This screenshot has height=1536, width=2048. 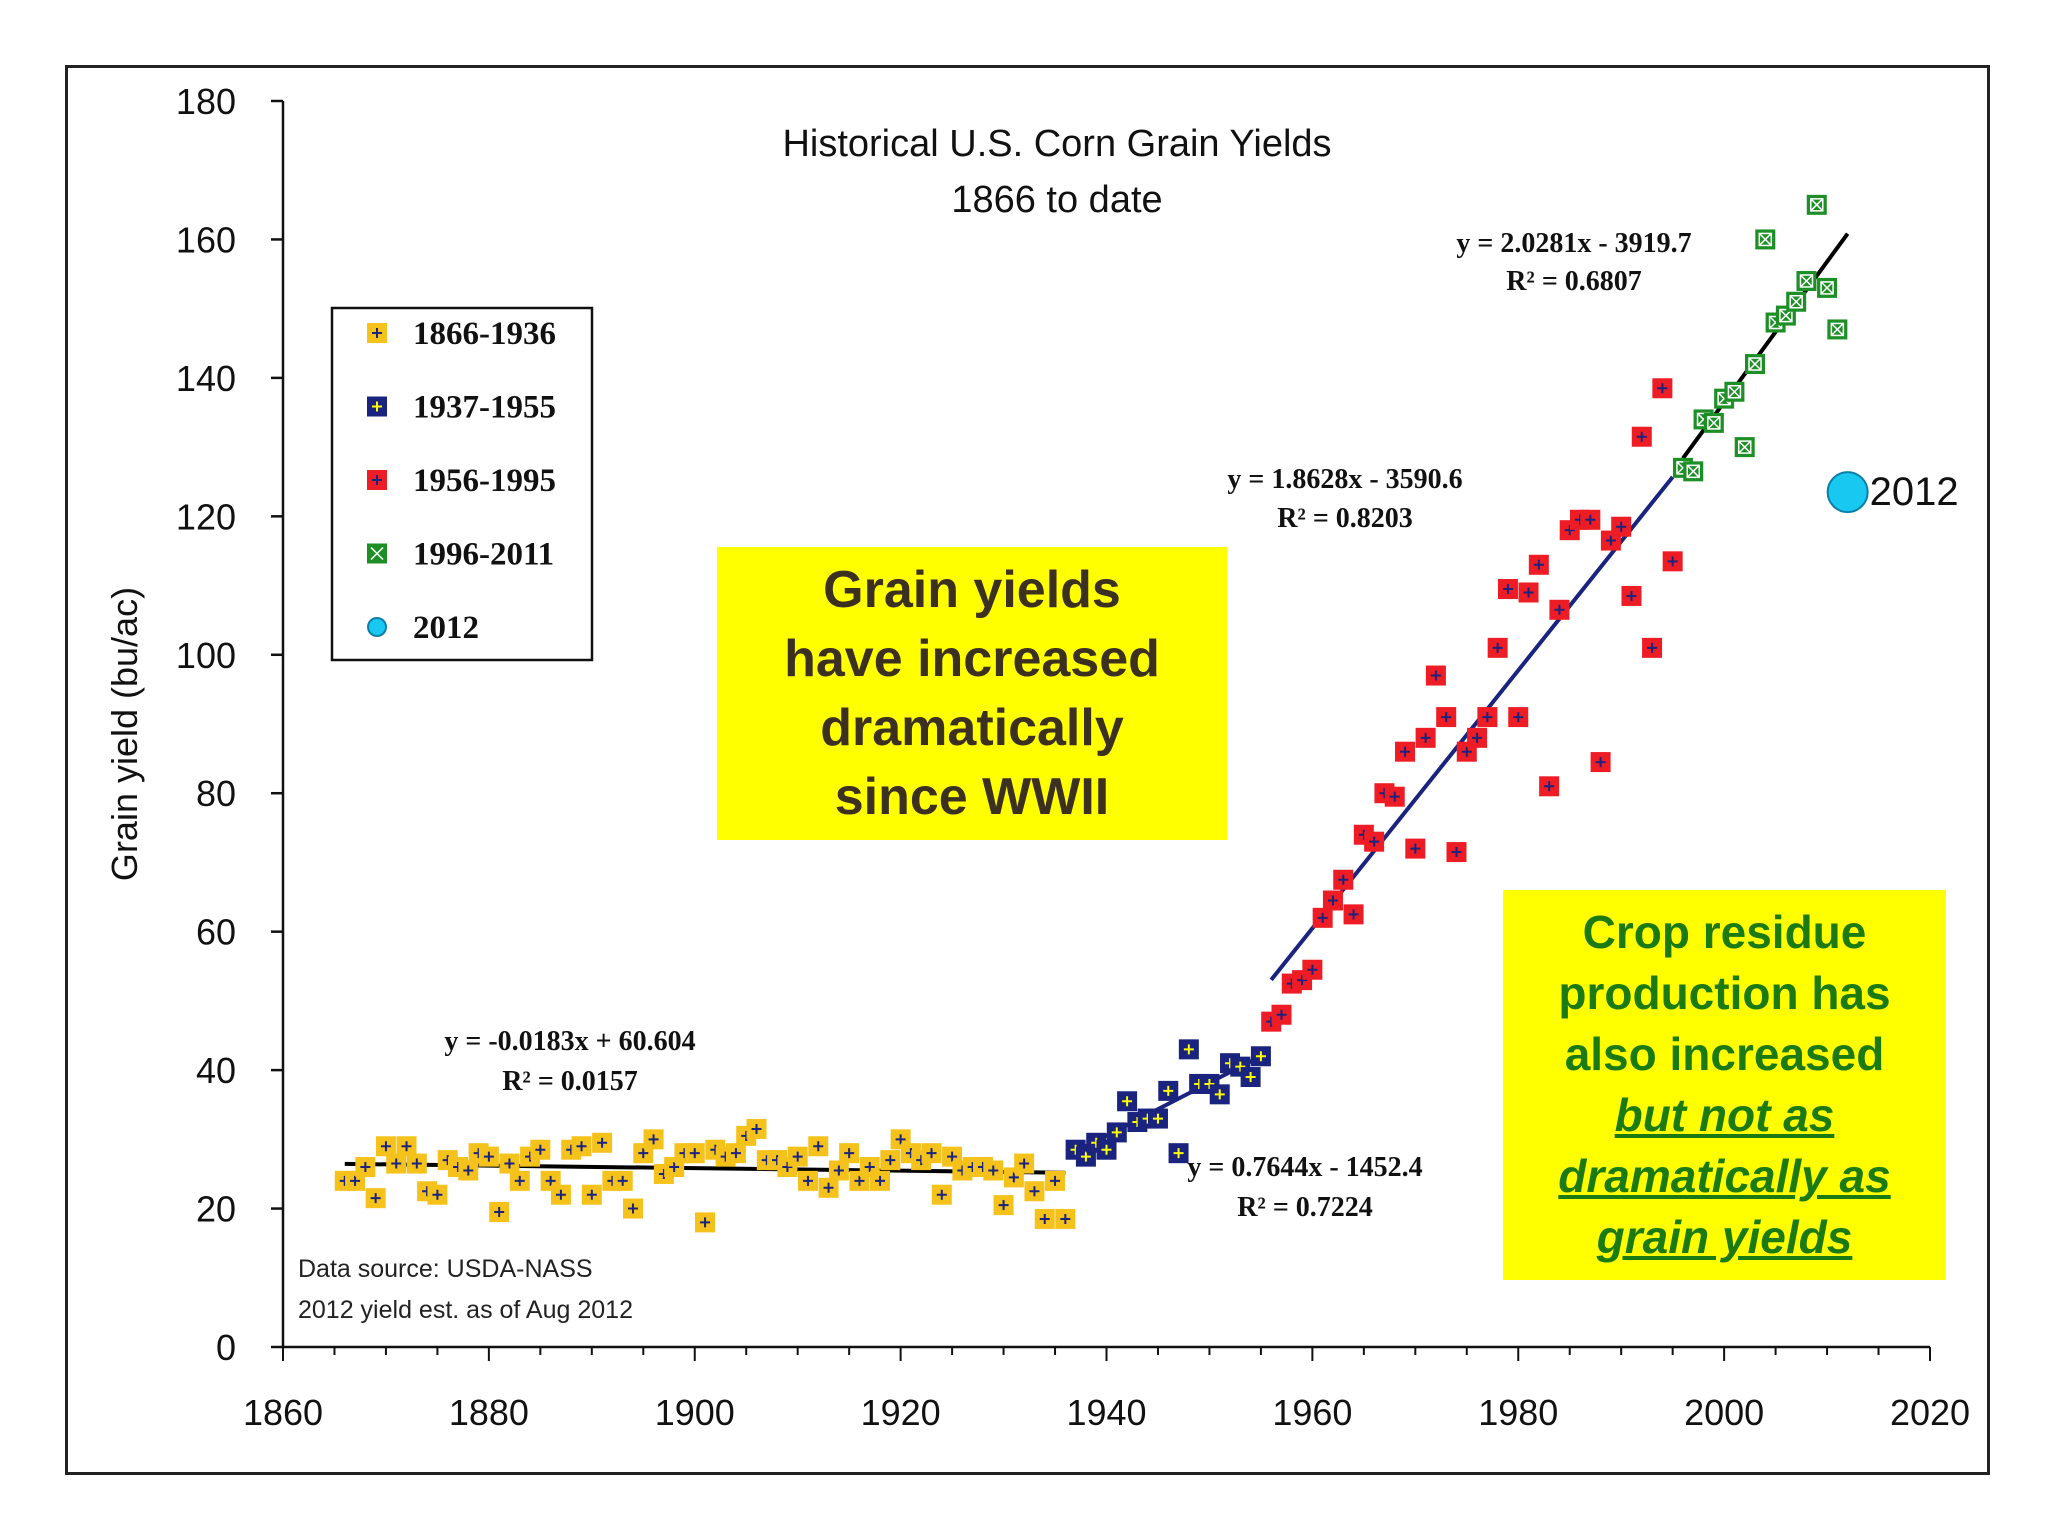 I want to click on callout-emphasis-line: but not as, so click(x=1724, y=1115).